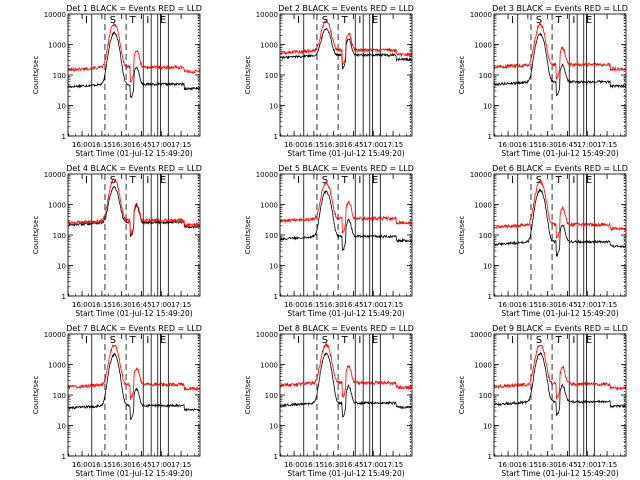 This screenshot has width=640, height=480. What do you see at coordinates (560, 328) in the screenshot?
I see `panel-title: Det 9 BLACK = Events RED = LLD` at bounding box center [560, 328].